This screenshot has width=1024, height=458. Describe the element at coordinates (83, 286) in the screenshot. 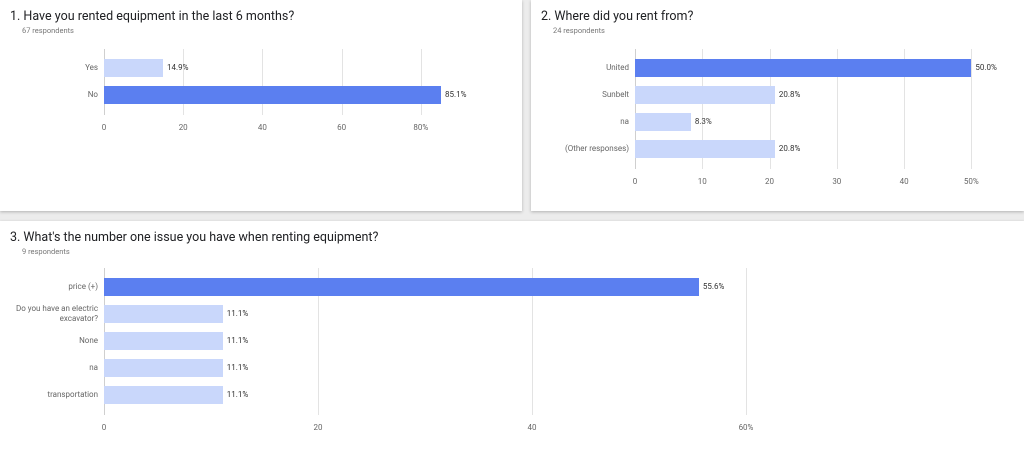

I see `category-label: price (+)` at that location.